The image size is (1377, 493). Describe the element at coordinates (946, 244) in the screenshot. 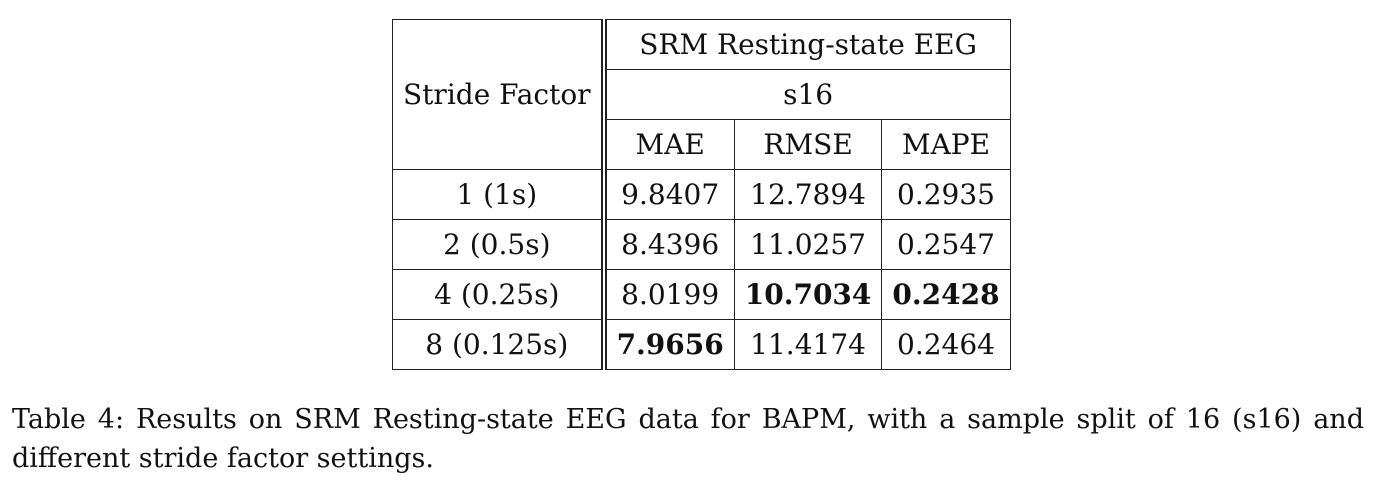

I see `mape-cell: 0.2547` at that location.